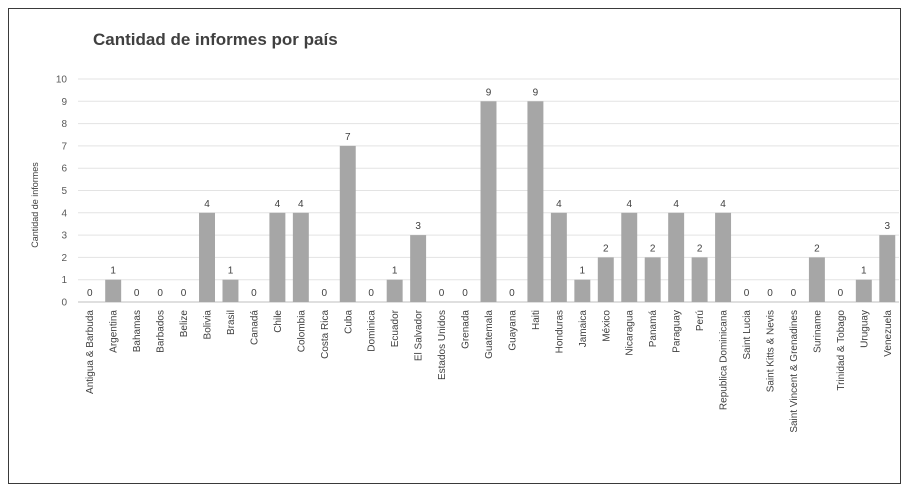 This screenshot has width=905, height=486. I want to click on category-label: Grenada, so click(466, 329).